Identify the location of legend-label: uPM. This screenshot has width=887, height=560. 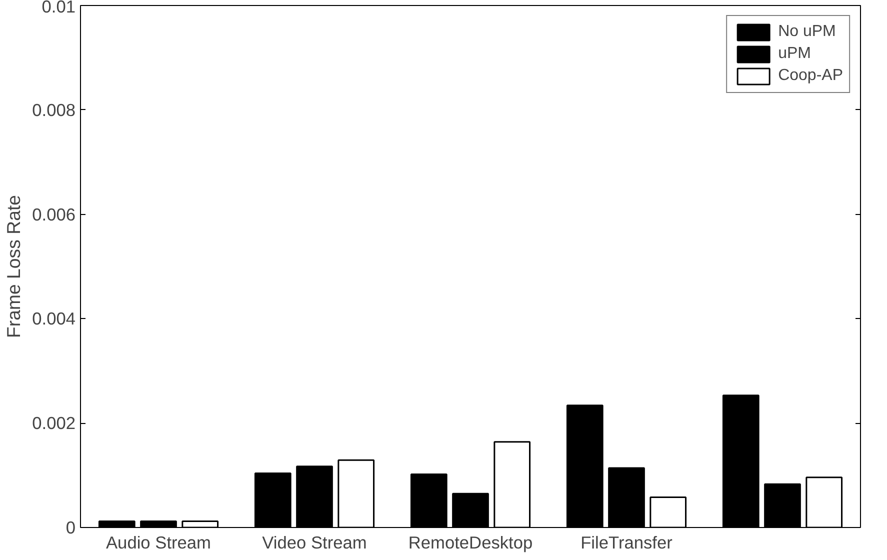
(794, 54).